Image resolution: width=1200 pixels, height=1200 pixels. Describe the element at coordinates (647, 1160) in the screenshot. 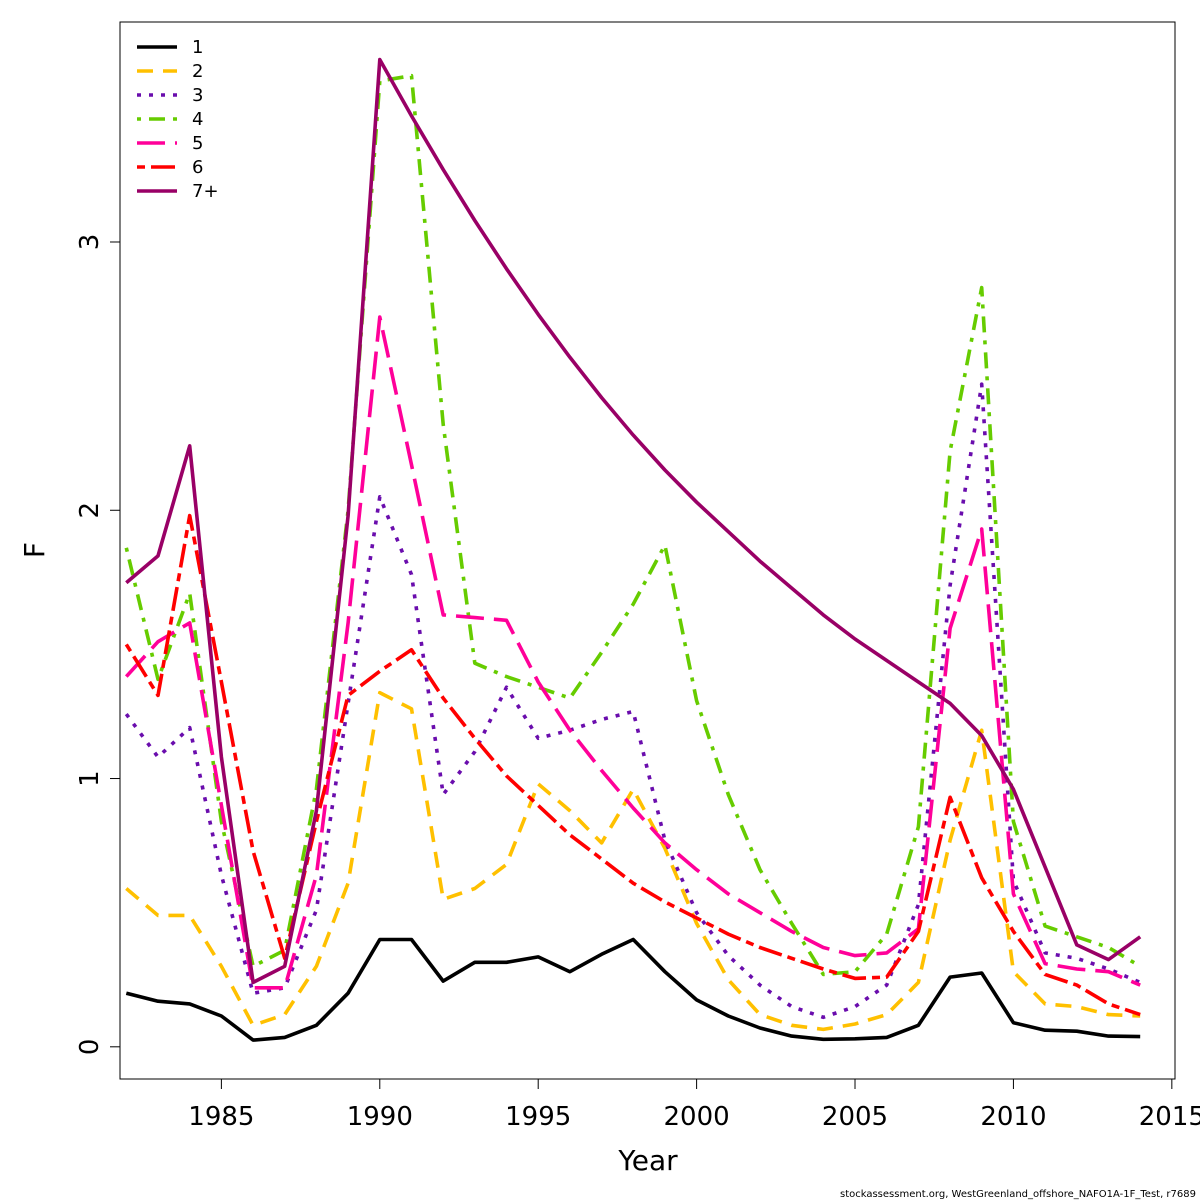

I see `x-axis-title: Year` at that location.